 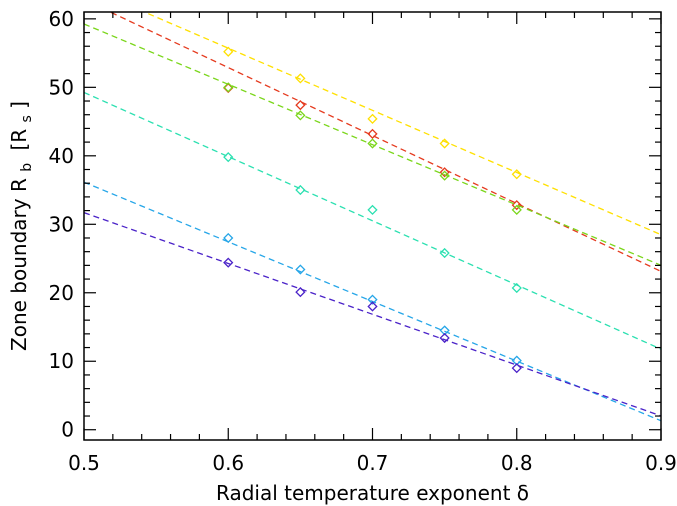 I want to click on y-axis-label-bracket-open: [R, so click(x=19, y=140).